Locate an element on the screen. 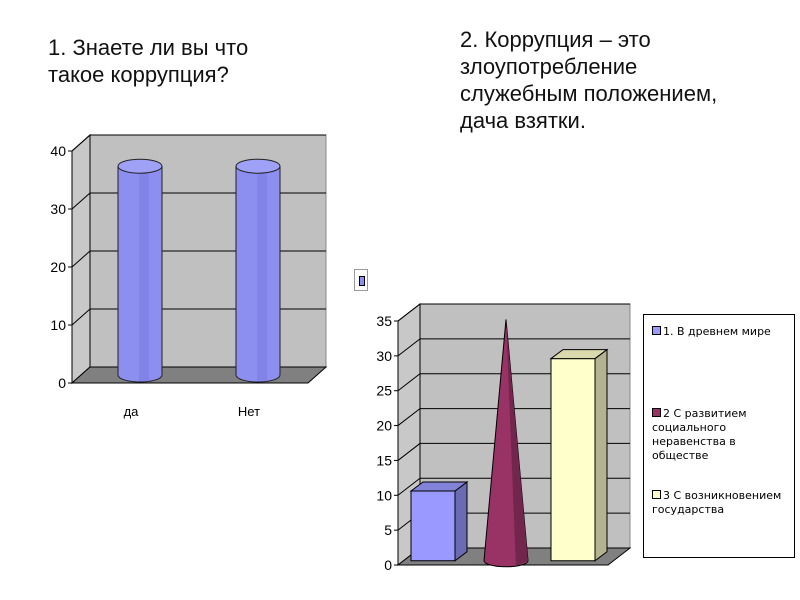 This screenshot has height=600, width=800. chart1-y-tick-label: 30 is located at coordinates (58, 209).